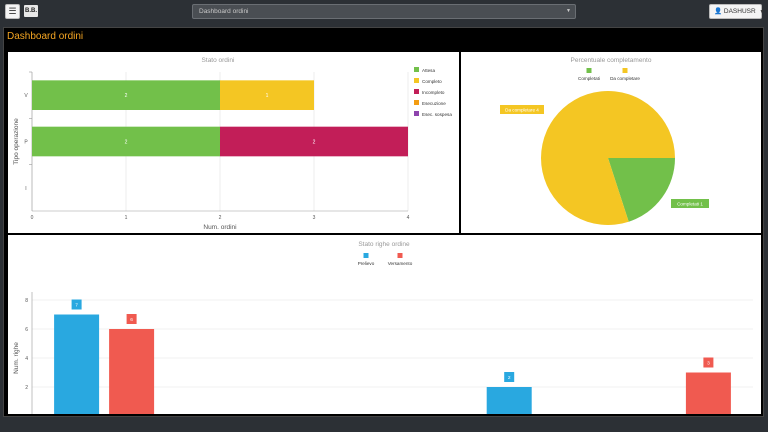 Image resolution: width=768 pixels, height=432 pixels. What do you see at coordinates (718, 11) in the screenshot?
I see `user-icon: 👤` at bounding box center [718, 11].